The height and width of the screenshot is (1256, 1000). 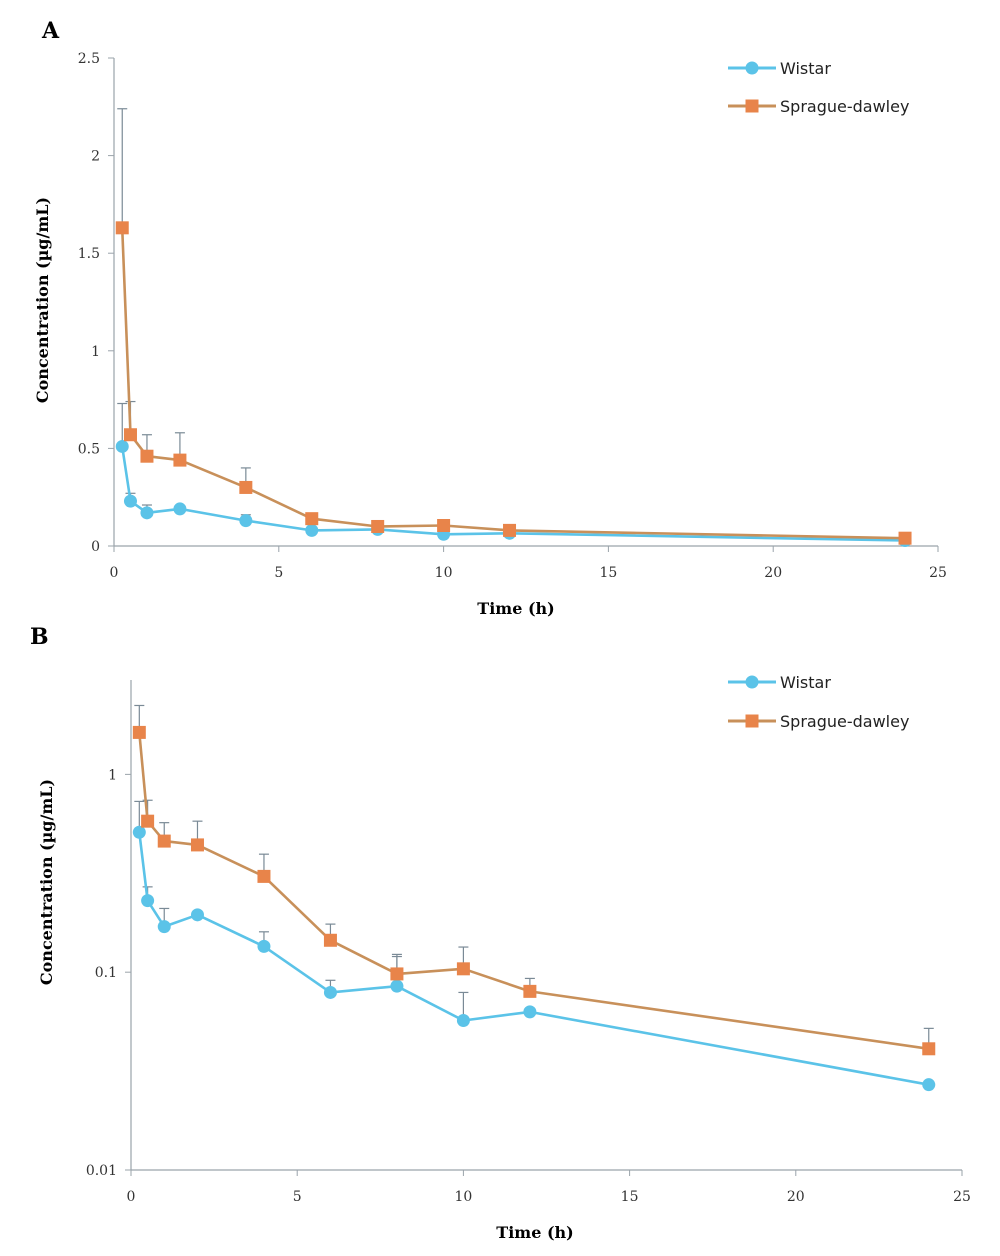 What do you see at coordinates (89, 449) in the screenshot?
I see `y-tick-label: 0.5` at bounding box center [89, 449].